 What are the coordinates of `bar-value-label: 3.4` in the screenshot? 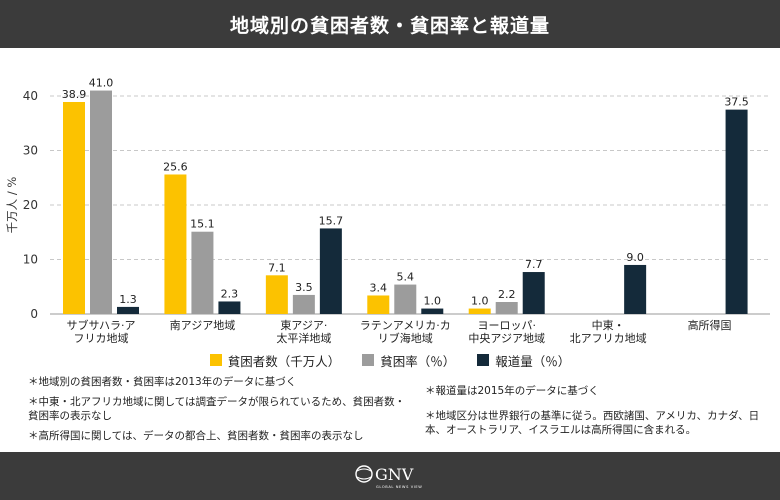 It's located at (379, 287).